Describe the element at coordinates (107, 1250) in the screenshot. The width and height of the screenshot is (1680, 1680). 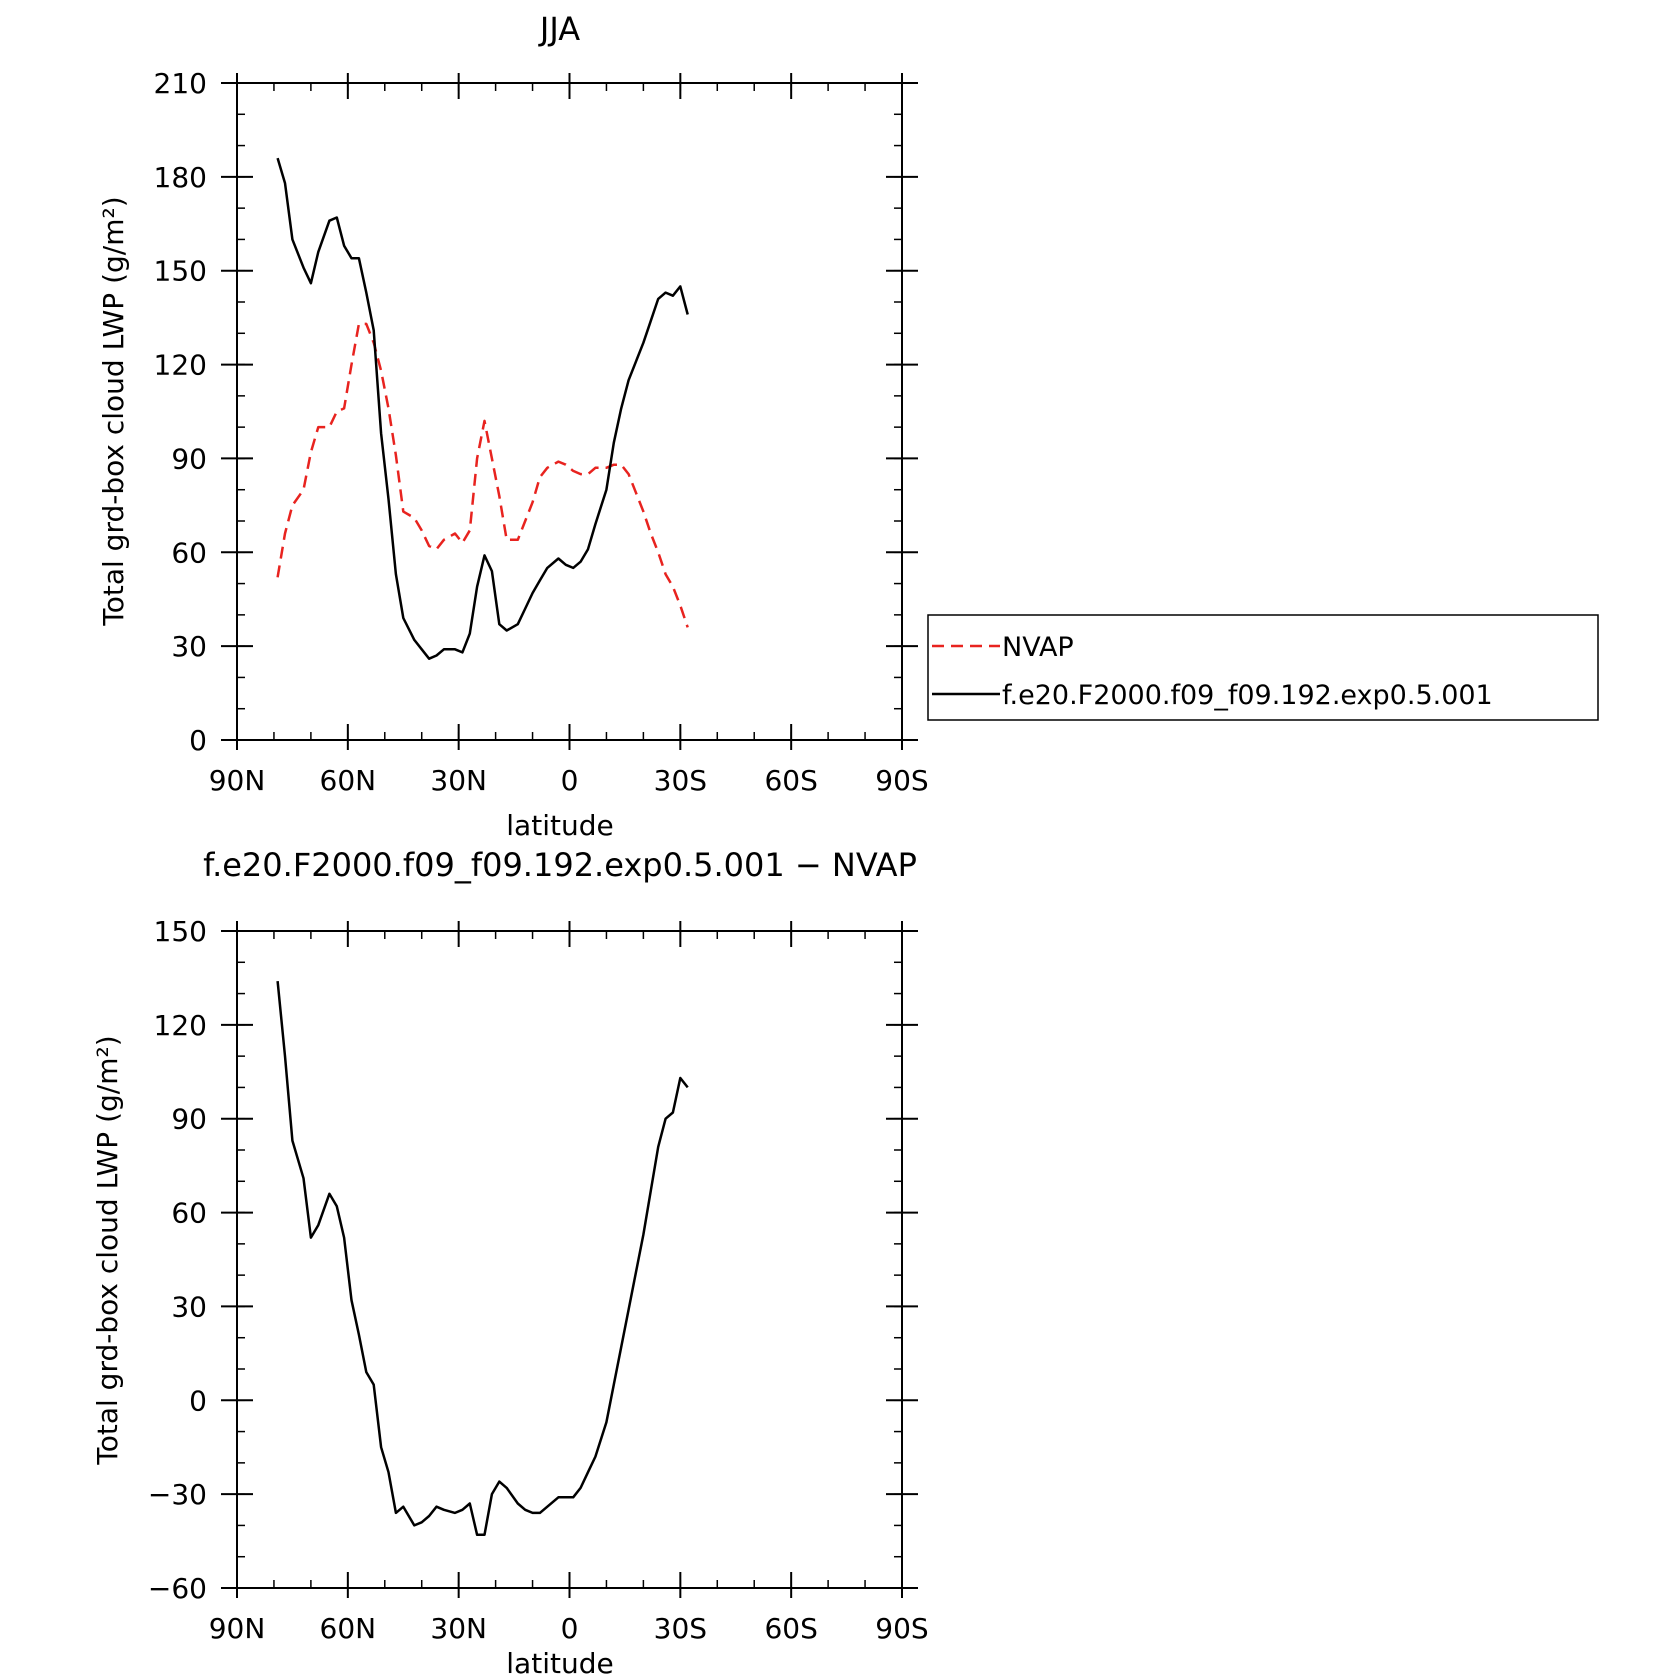
I see `y-axis-label-bottom: Total grd-box cloud LWP (g/m²)` at that location.